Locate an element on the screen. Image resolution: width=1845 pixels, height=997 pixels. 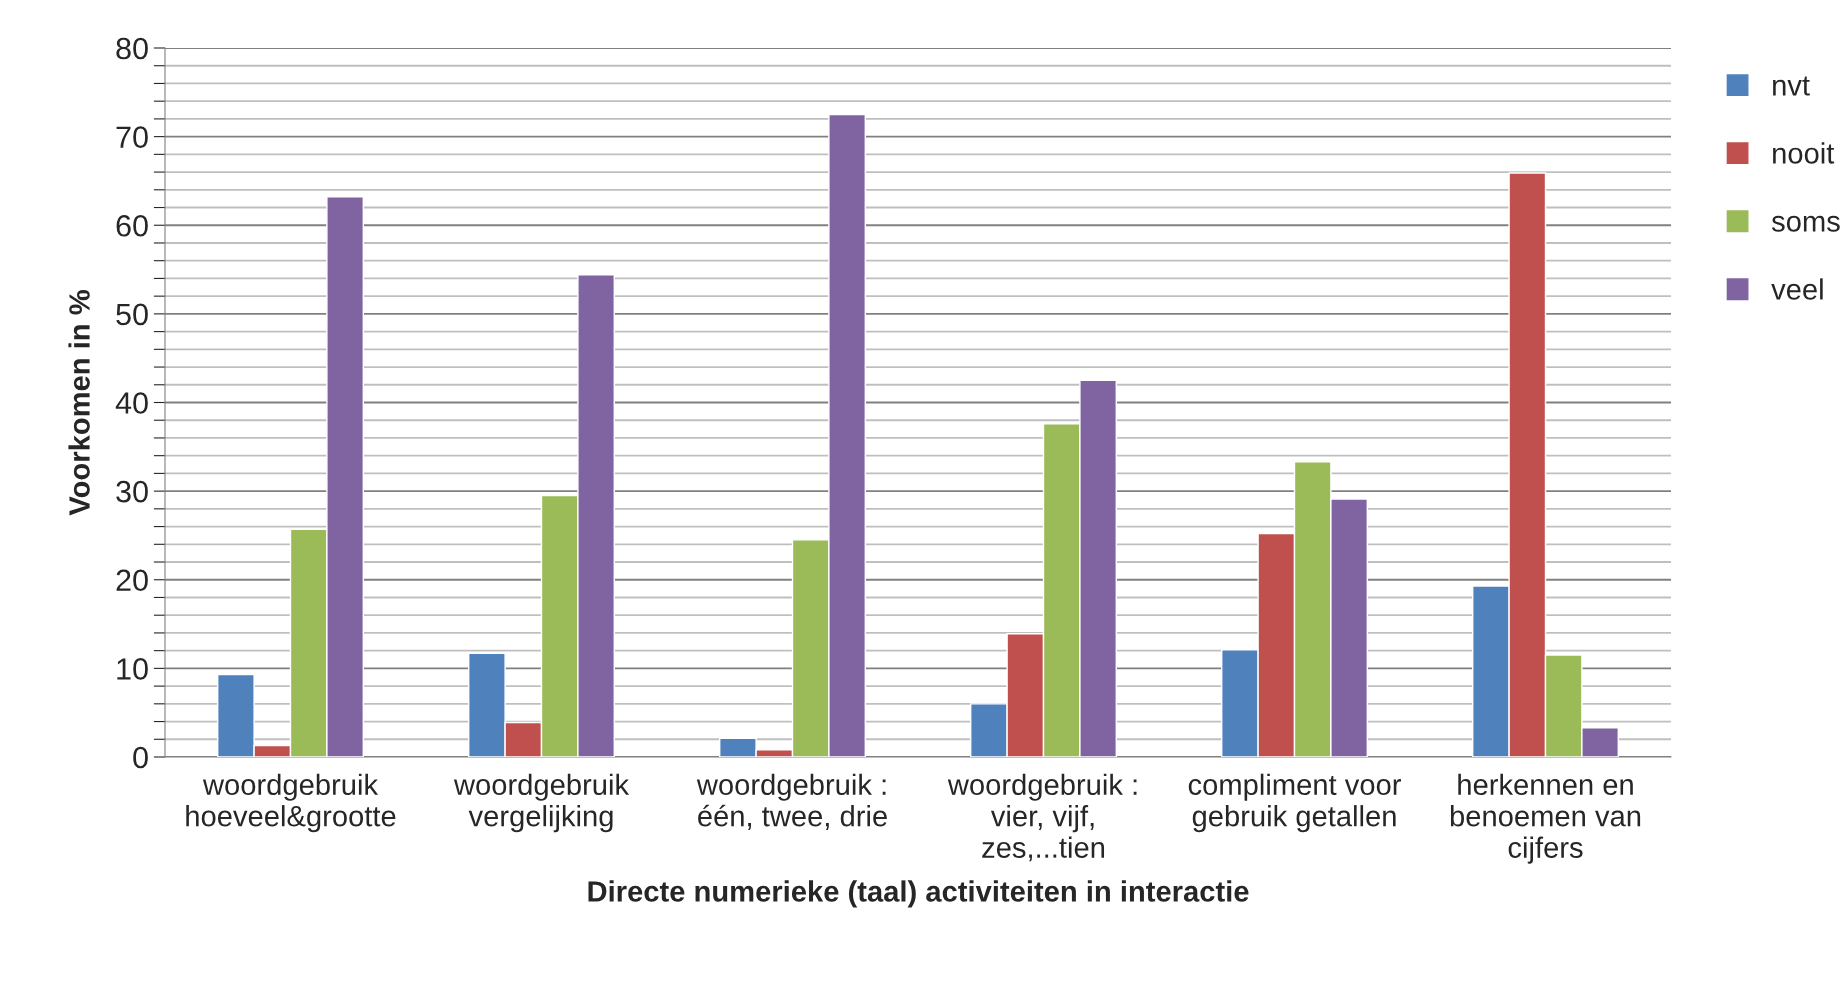
x-axis-title: Directe numerieke (taal) activiteiten in interactie is located at coordinates (918, 894).